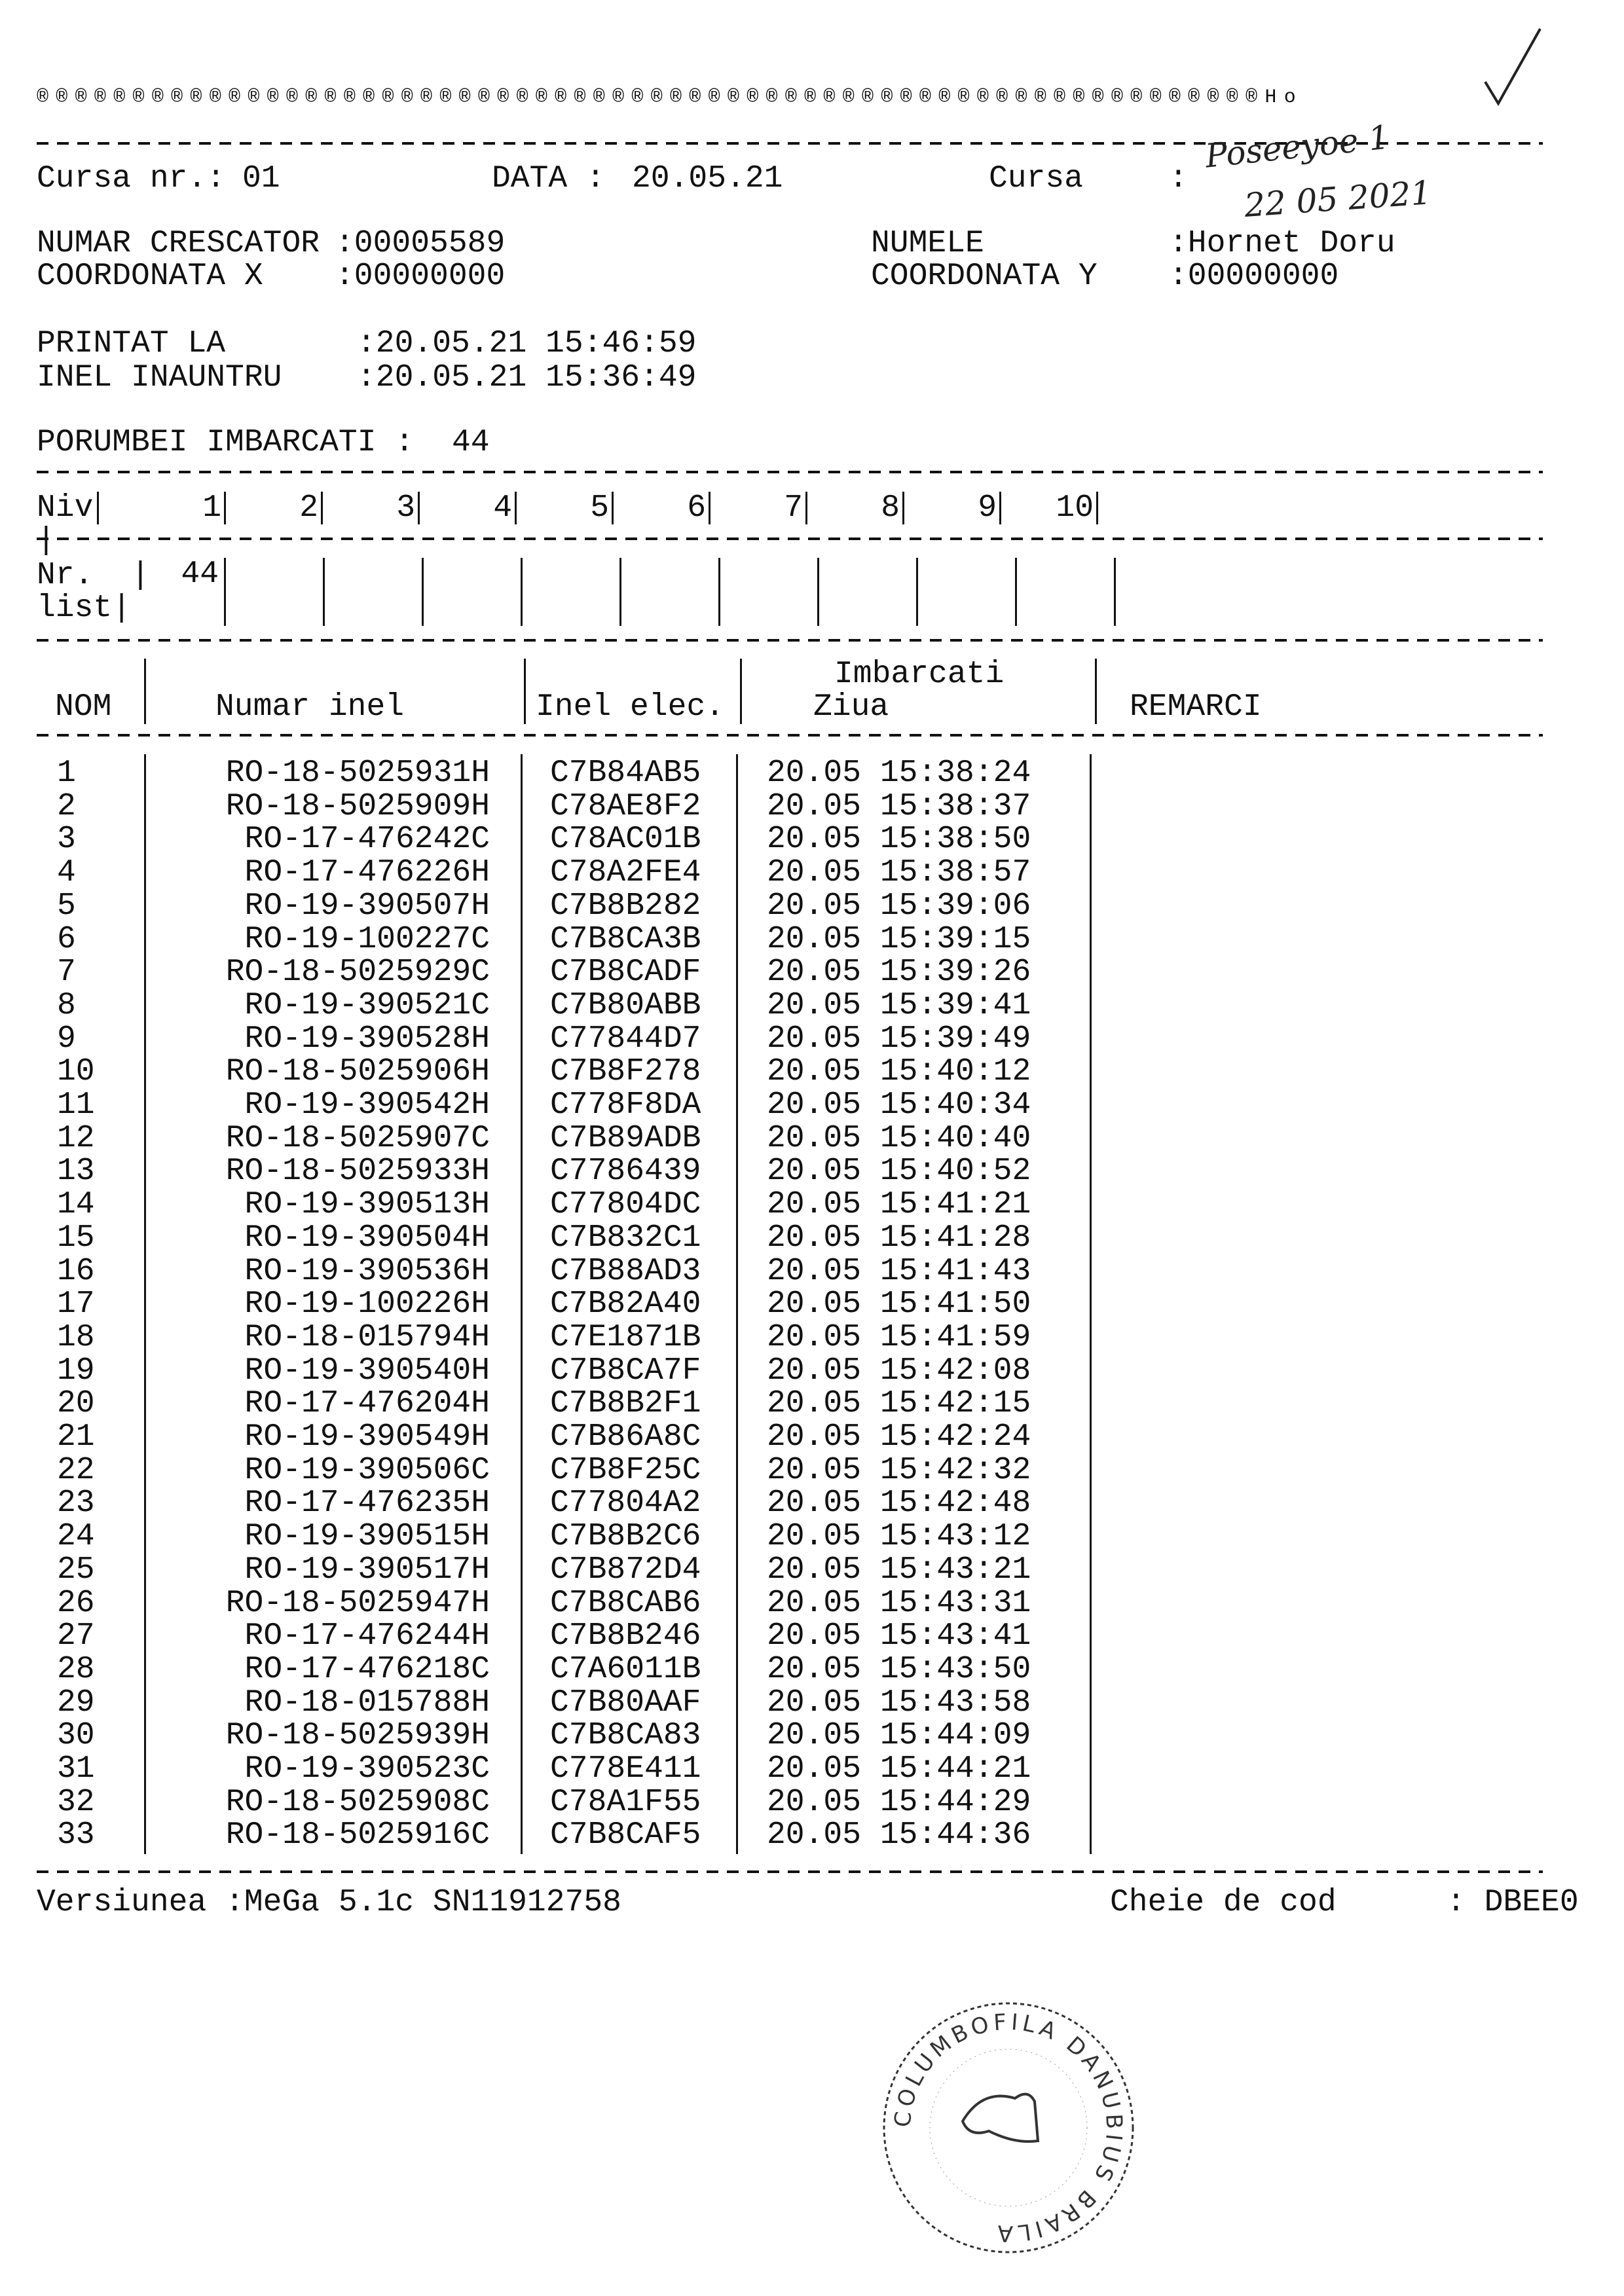 The image size is (1624, 2296). What do you see at coordinates (178, 243) in the screenshot?
I see `numar-crescator-label: NUMAR CRESCATOR` at bounding box center [178, 243].